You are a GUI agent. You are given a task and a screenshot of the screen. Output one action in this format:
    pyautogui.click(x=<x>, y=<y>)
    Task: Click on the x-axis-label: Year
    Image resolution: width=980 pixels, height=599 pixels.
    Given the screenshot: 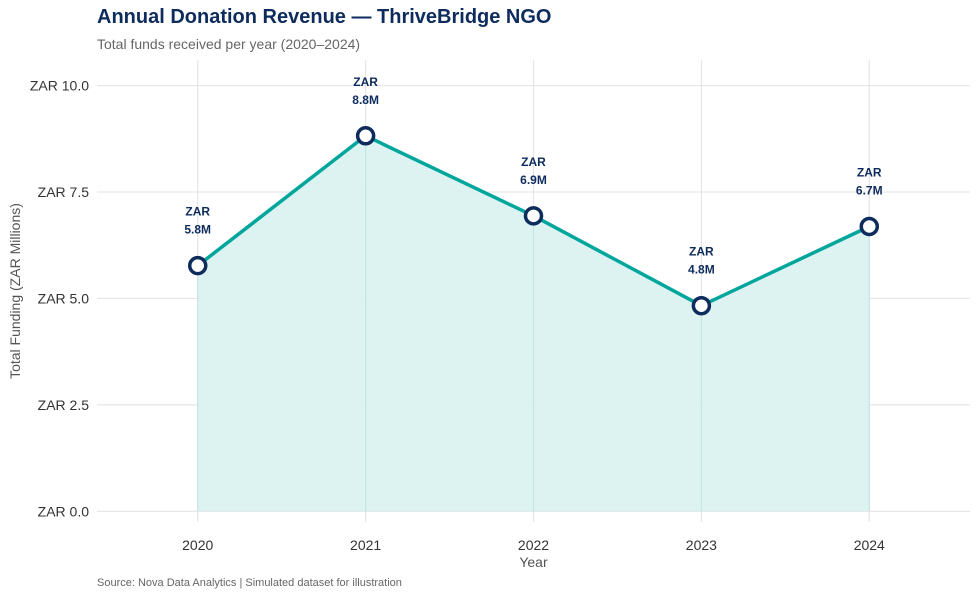 What is the action you would take?
    pyautogui.click(x=533, y=562)
    